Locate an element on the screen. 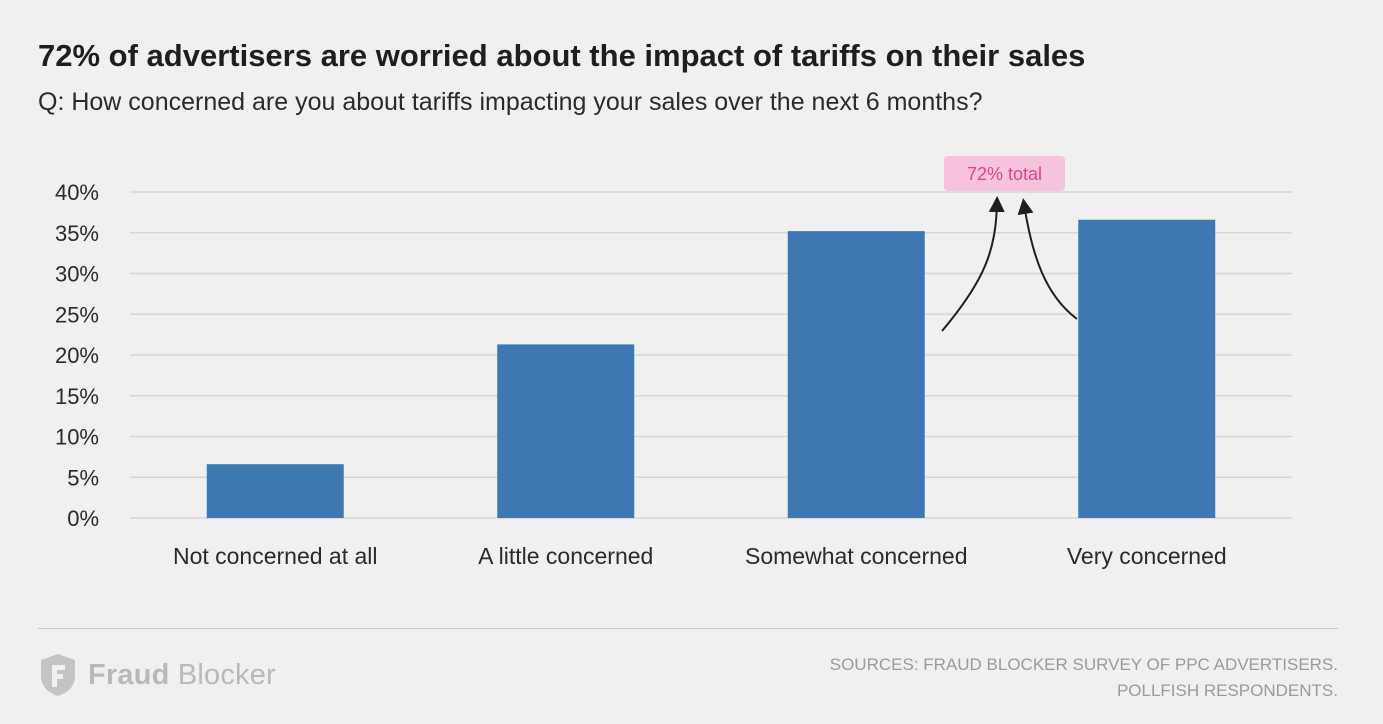 The width and height of the screenshot is (1383, 724). x-tick-label: Not concerned at all is located at coordinates (275, 556).